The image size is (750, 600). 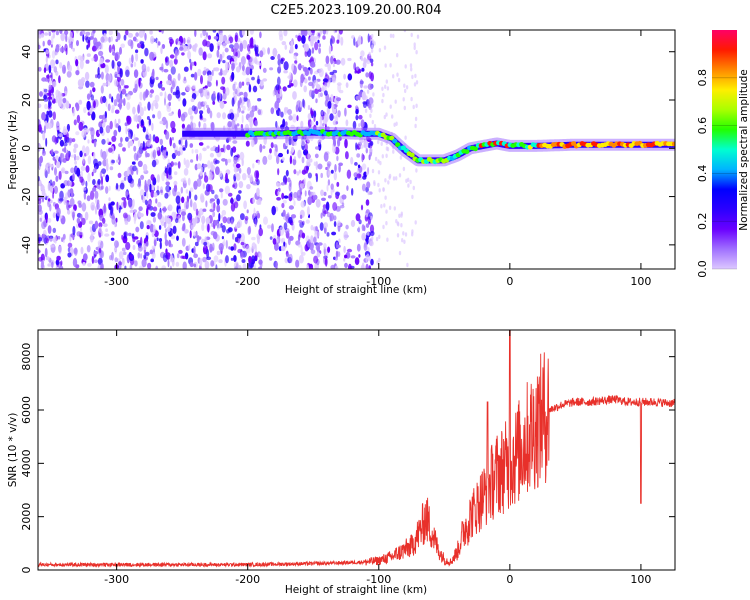 I want to click on x-tick-label: 0, so click(x=509, y=579).